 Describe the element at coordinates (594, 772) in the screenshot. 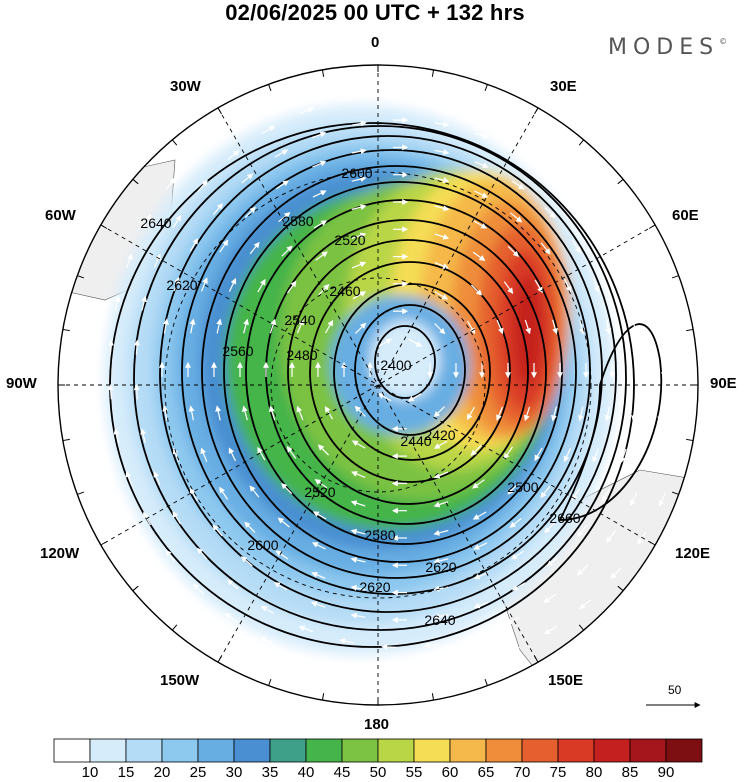

I see `colorbar-label: 80` at that location.